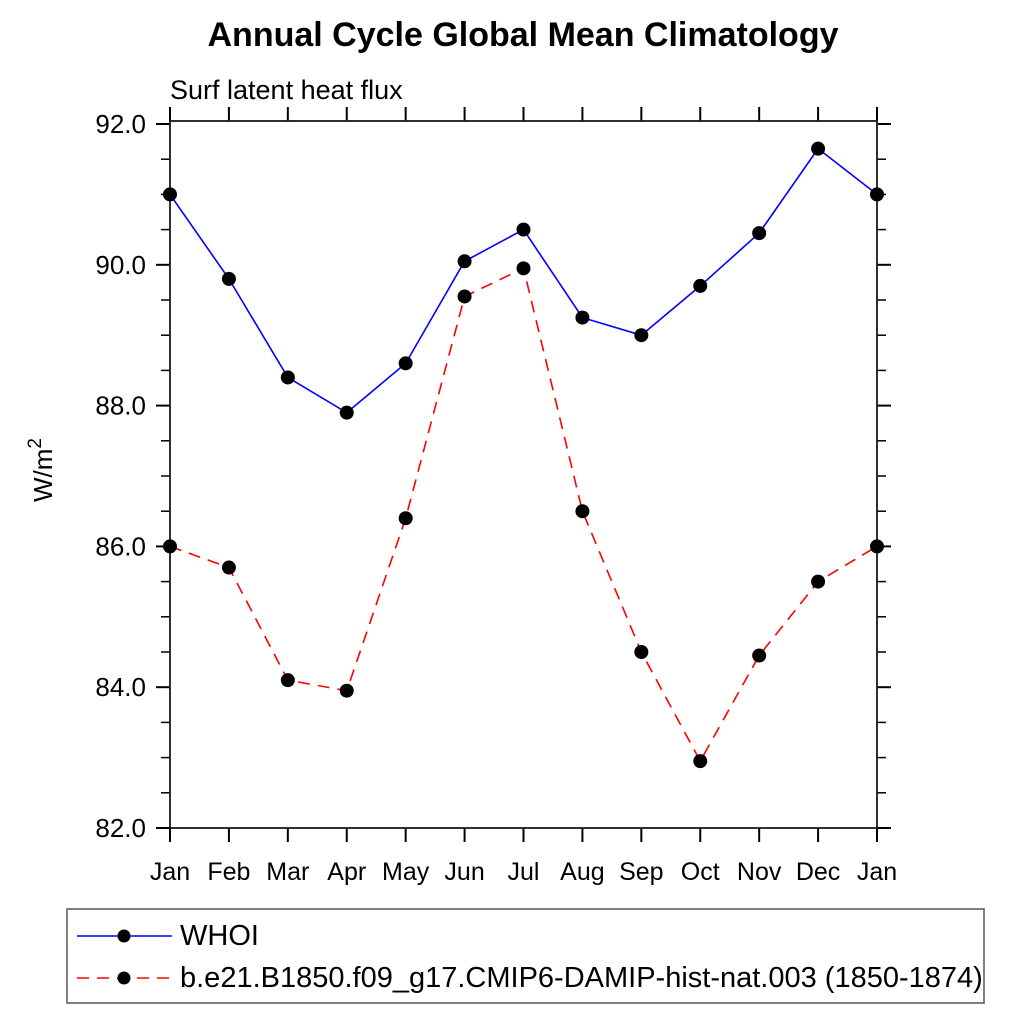 The image size is (1024, 1024). What do you see at coordinates (346, 872) in the screenshot?
I see `x-tick-label: Apr` at bounding box center [346, 872].